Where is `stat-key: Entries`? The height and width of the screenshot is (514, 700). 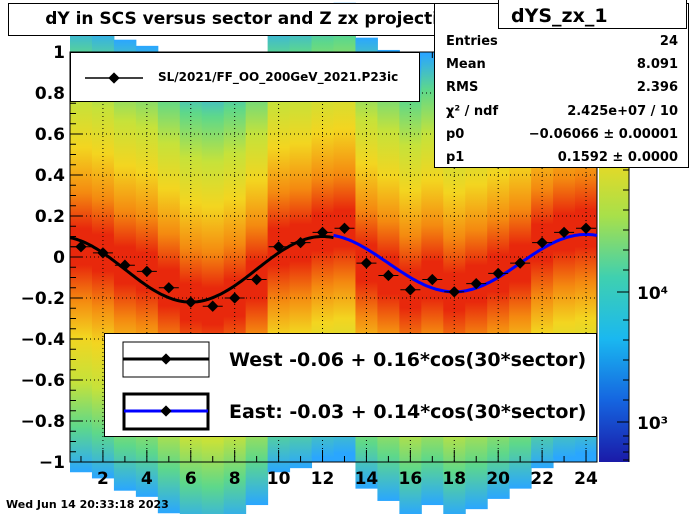 stat-key: Entries is located at coordinates (472, 41).